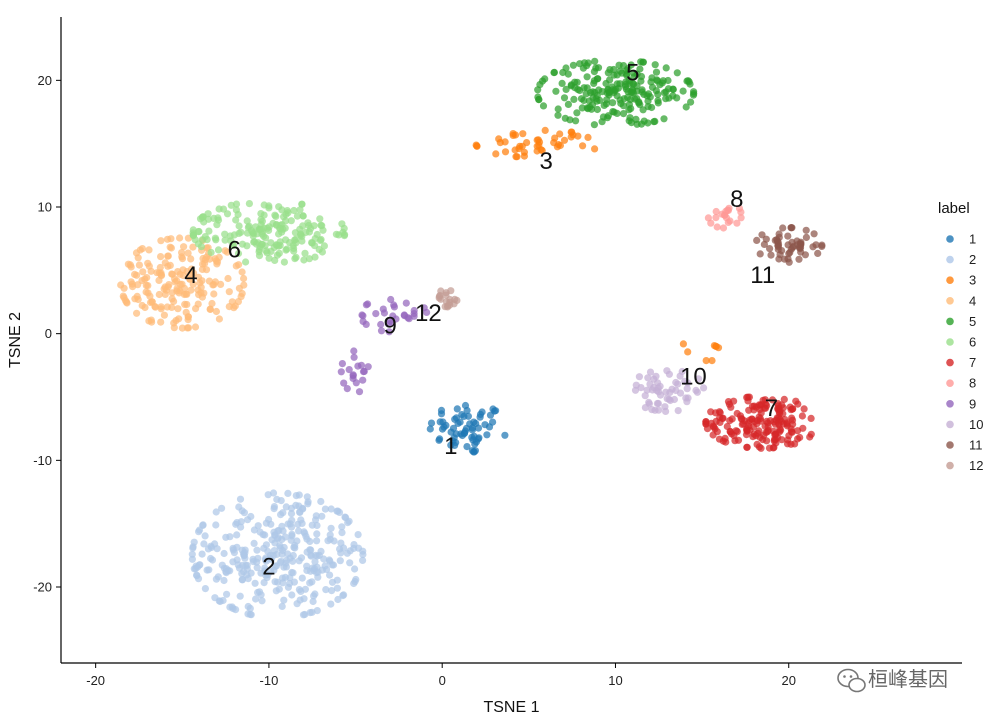 This screenshot has width=1001, height=722. Describe the element at coordinates (269, 680) in the screenshot. I see `x-tick-label: -10` at that location.